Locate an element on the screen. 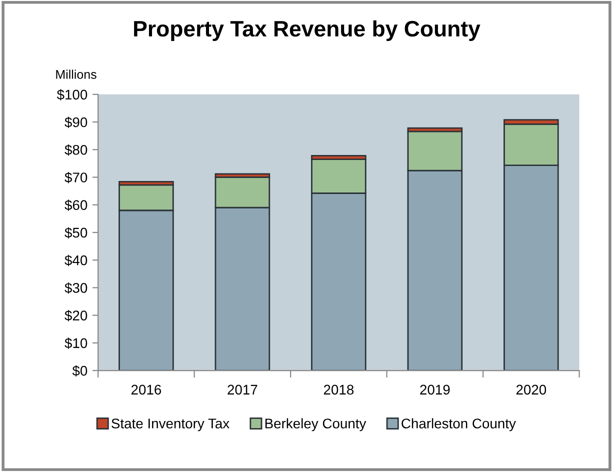 Image resolution: width=613 pixels, height=472 pixels. y-tick-label: $90 is located at coordinates (76, 122).